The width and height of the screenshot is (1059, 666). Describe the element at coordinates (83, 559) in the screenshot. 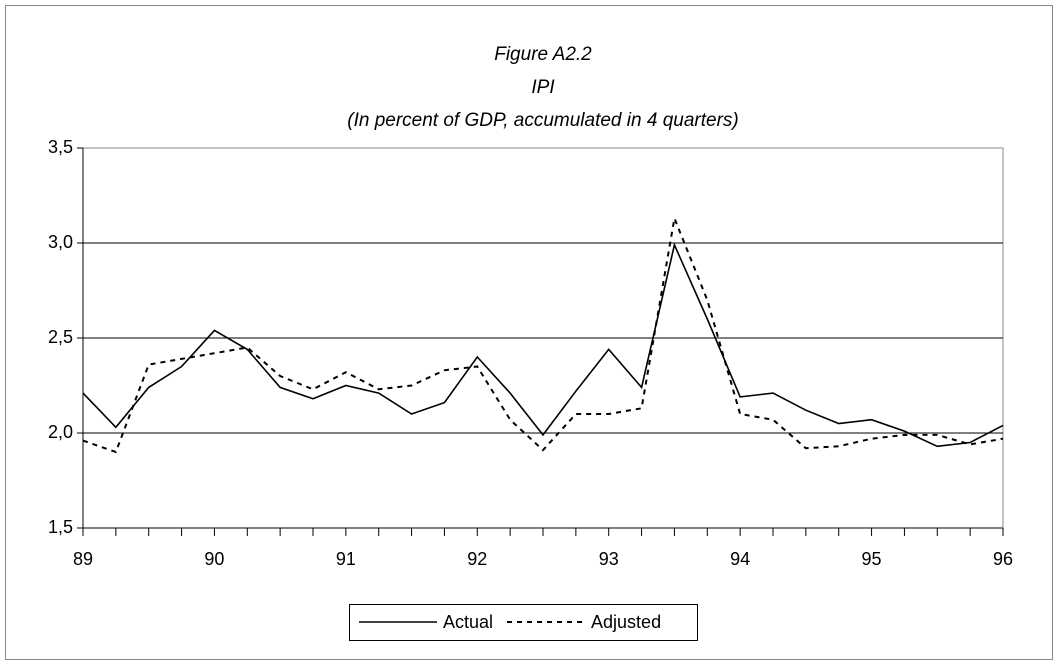

I see `x-tick-label: 89` at that location.